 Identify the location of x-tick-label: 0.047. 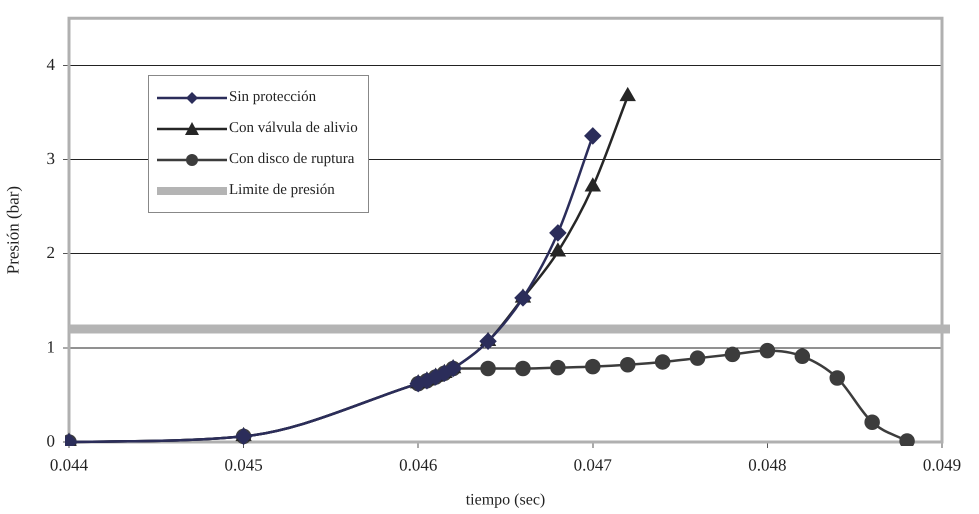
(593, 465).